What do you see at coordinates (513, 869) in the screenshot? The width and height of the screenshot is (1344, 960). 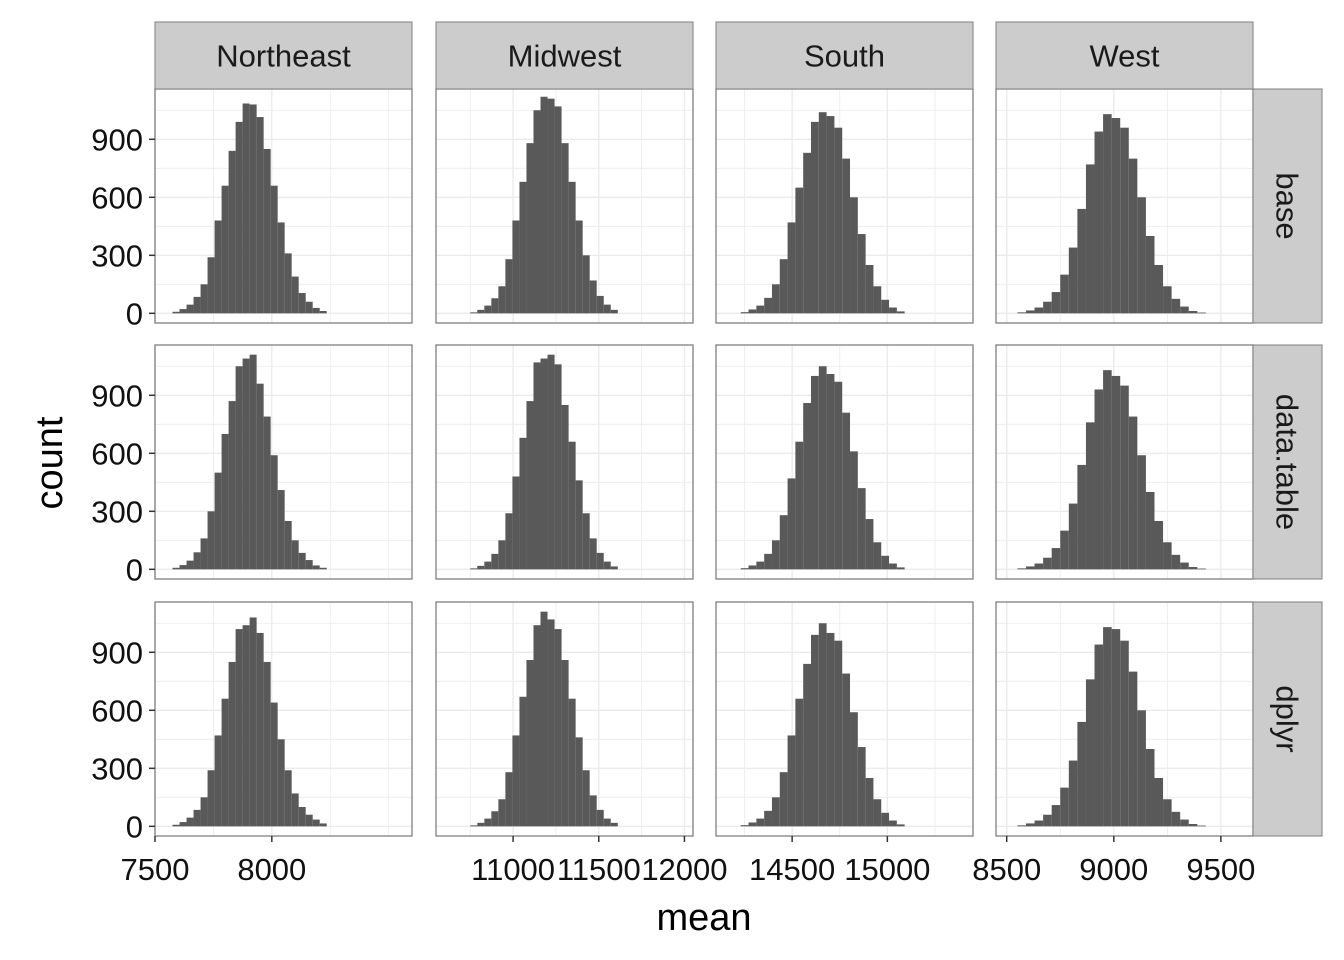 I see `x-tick-label: 11000` at bounding box center [513, 869].